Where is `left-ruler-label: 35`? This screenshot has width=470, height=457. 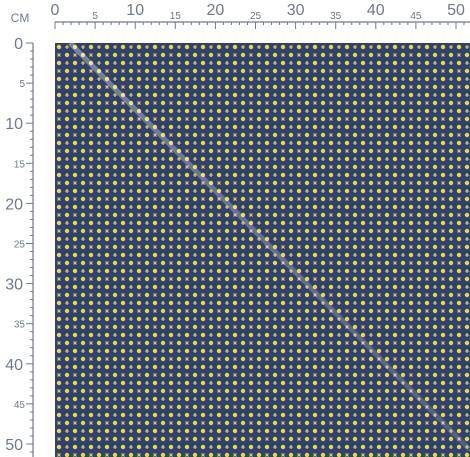
left-ruler-label: 35 is located at coordinates (20, 325).